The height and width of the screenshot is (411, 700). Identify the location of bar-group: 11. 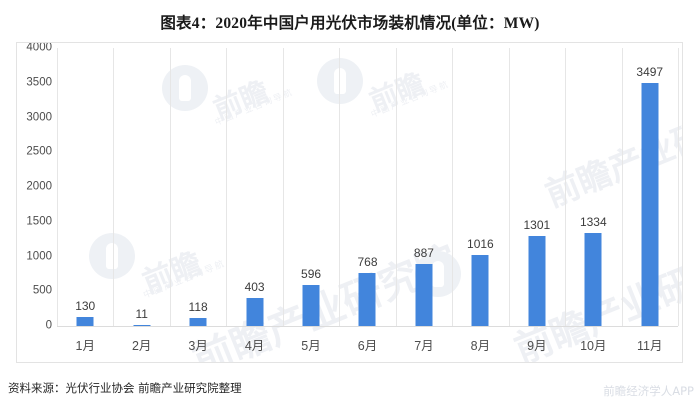
(141, 187).